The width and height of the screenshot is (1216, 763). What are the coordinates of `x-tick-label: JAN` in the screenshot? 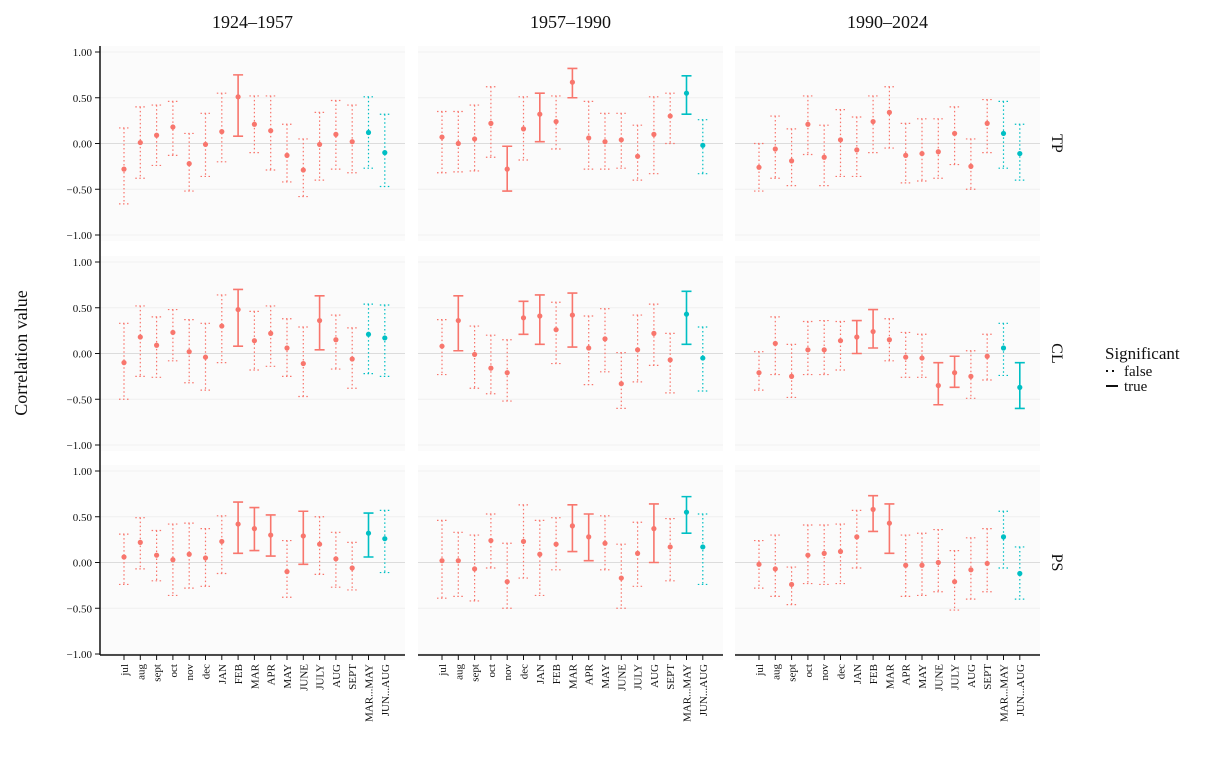 It's located at (541, 674).